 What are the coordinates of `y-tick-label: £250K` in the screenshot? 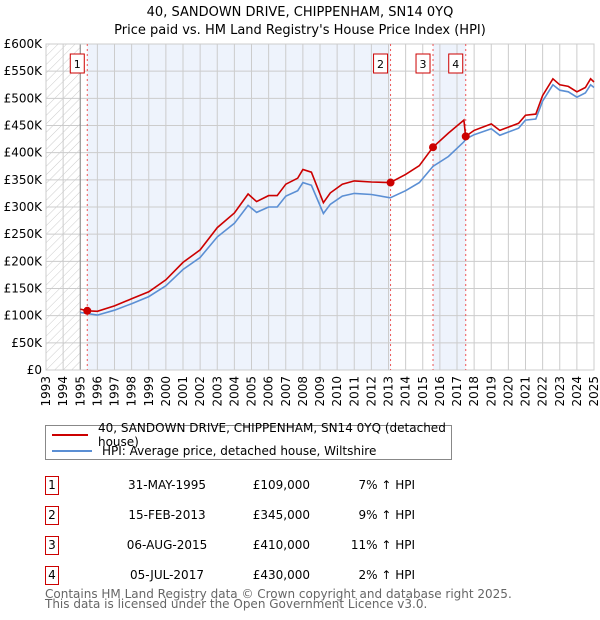 It's located at (24, 234).